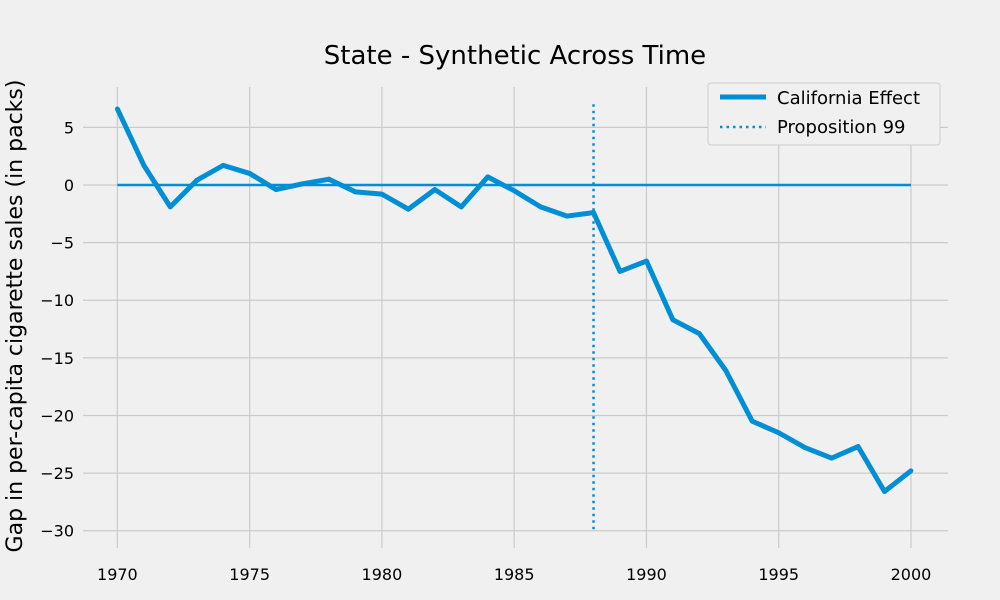 Image resolution: width=1000 pixels, height=600 pixels. I want to click on chart-title: State - Synthetic Across Time, so click(515, 56).